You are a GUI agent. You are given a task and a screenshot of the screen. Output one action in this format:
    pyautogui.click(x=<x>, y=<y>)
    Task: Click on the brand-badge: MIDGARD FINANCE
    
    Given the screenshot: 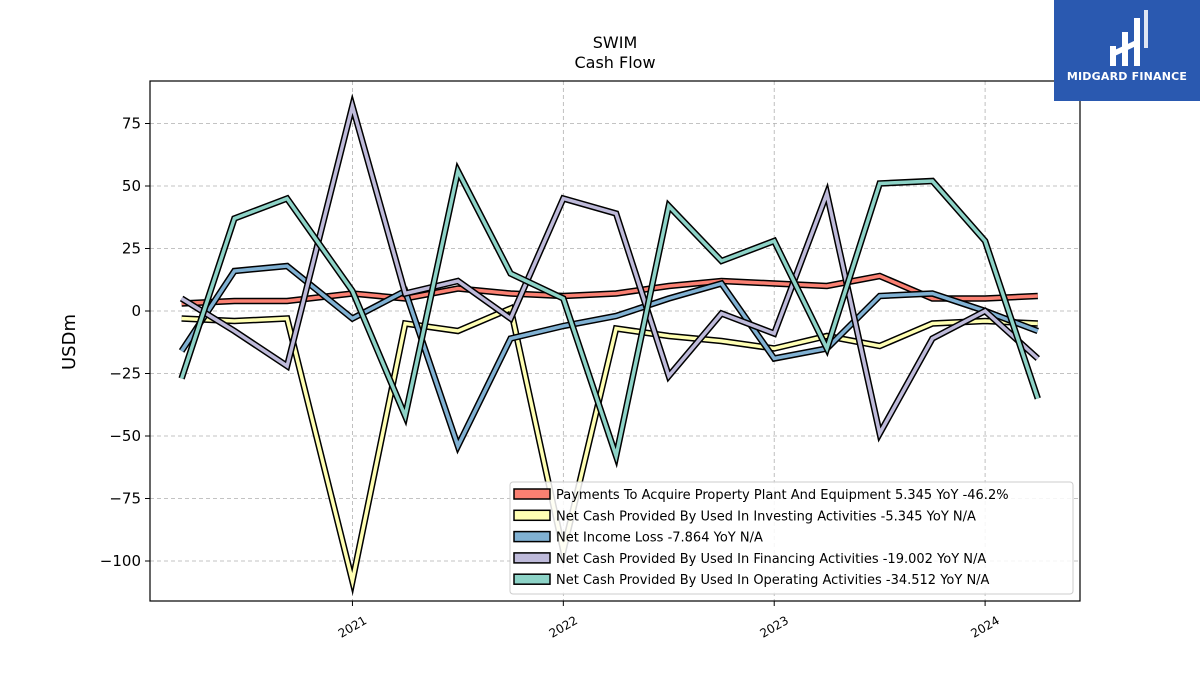 What is the action you would take?
    pyautogui.click(x=1127, y=50)
    